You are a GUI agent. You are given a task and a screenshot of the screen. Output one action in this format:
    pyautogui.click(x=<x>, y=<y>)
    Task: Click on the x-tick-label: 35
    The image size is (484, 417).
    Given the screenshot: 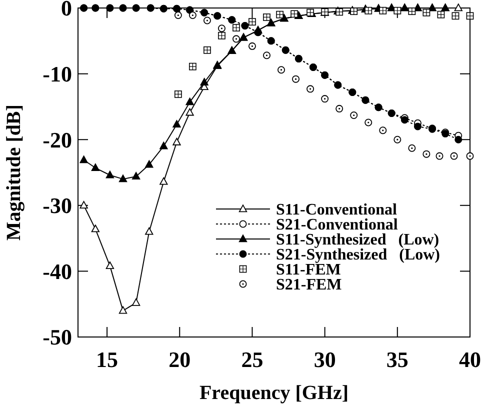 What is the action you would take?
    pyautogui.click(x=397, y=359)
    